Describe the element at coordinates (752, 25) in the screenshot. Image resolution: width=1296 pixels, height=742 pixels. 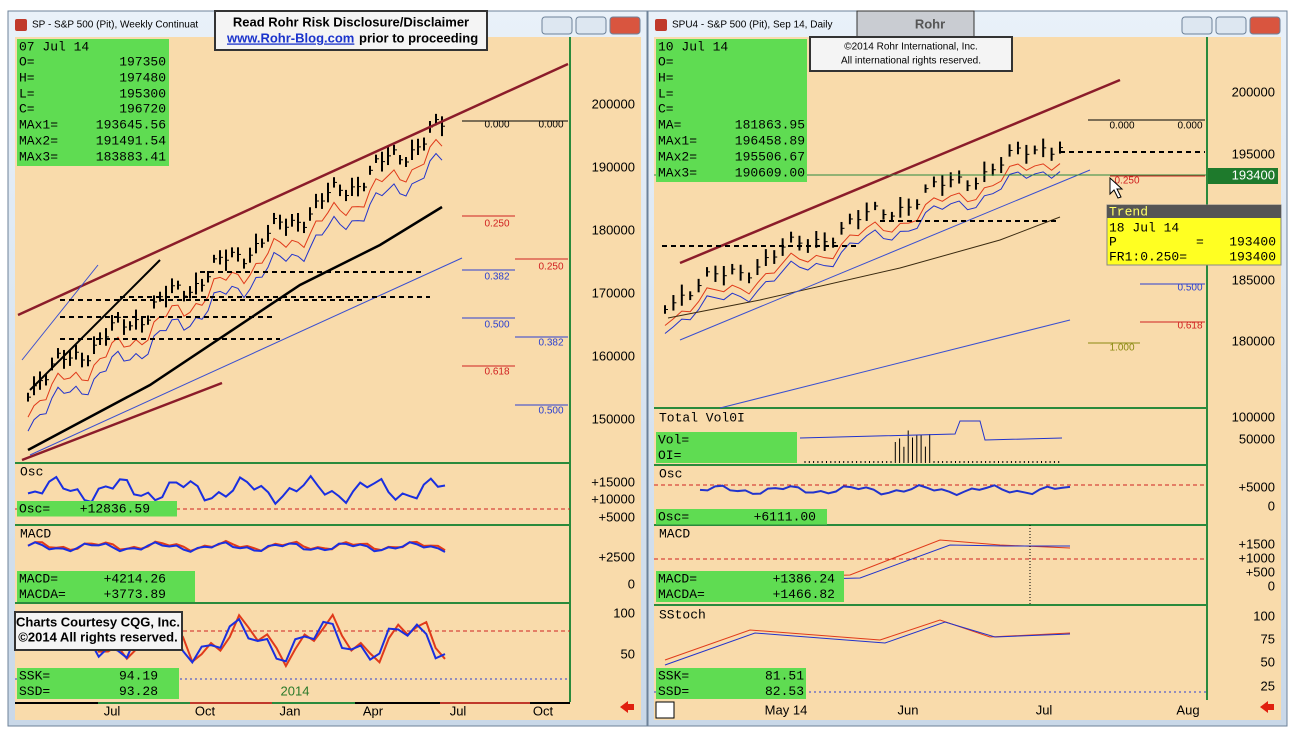
I see `window-title: SPU4 - S&P 500 (Pit), Sep 14, Daily` at that location.